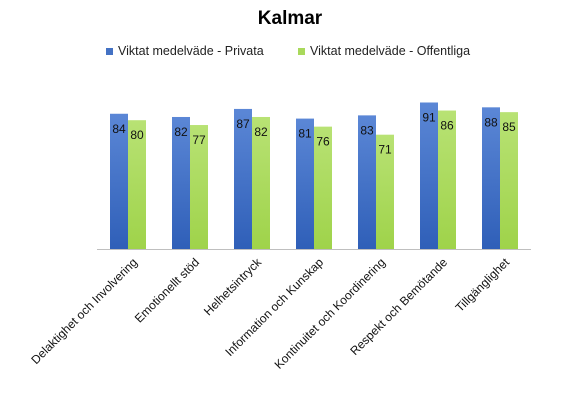 The width and height of the screenshot is (580, 402). Describe the element at coordinates (261, 132) in the screenshot. I see `data-label-offentliga-2: 82` at that location.